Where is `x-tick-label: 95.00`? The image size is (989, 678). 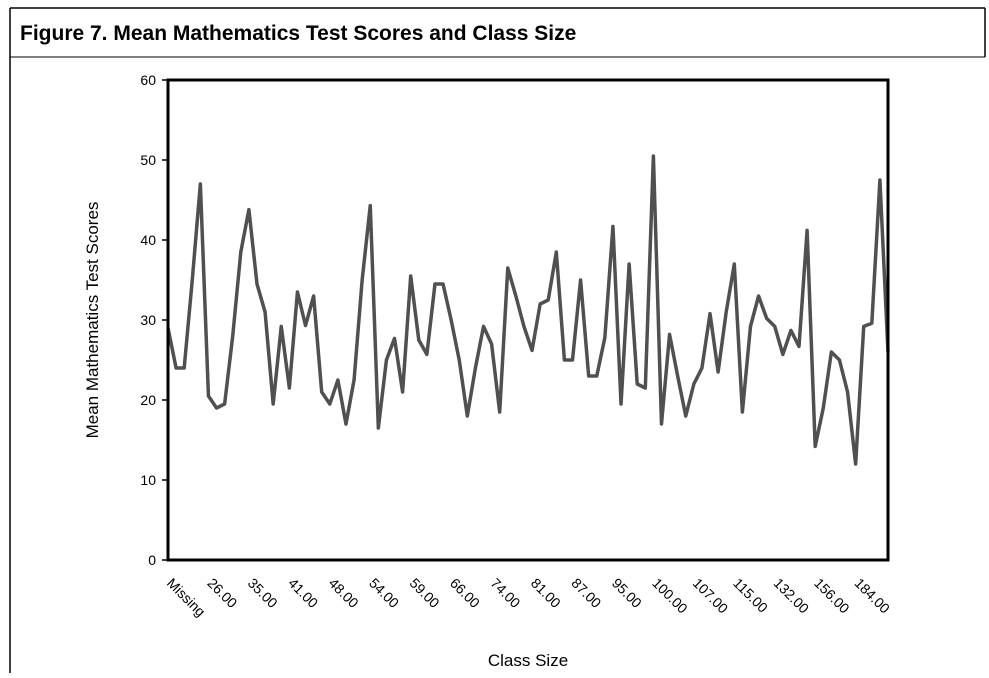 x-tick-label: 95.00 is located at coordinates (627, 593).